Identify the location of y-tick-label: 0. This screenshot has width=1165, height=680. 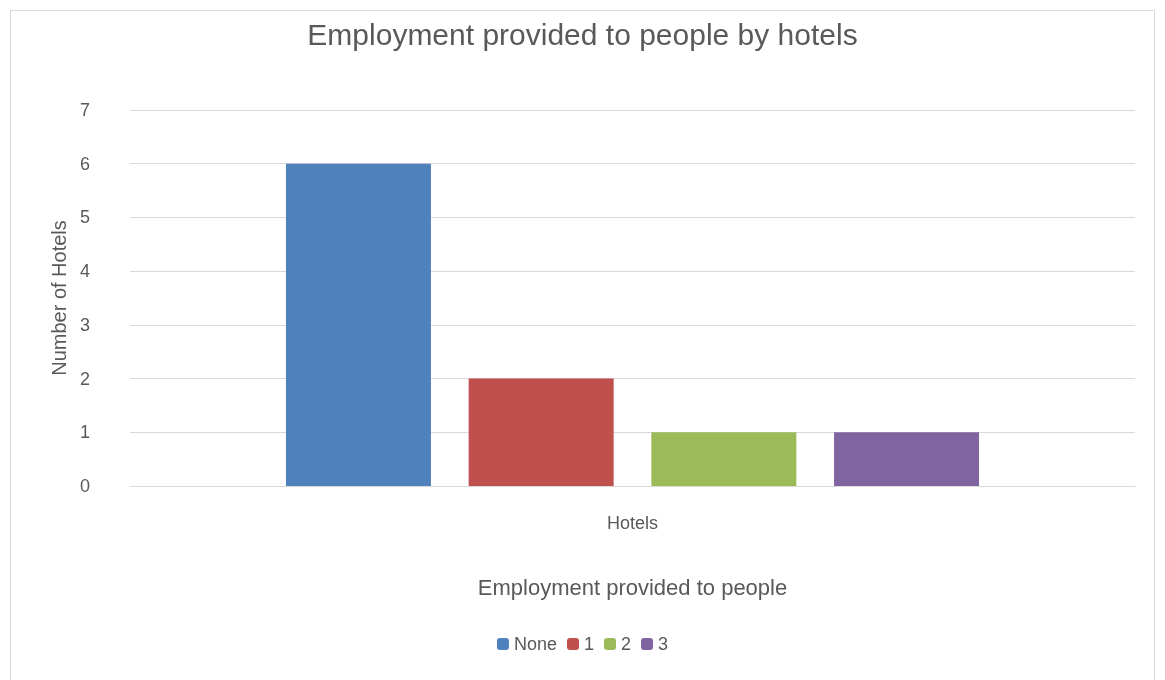
(84, 486).